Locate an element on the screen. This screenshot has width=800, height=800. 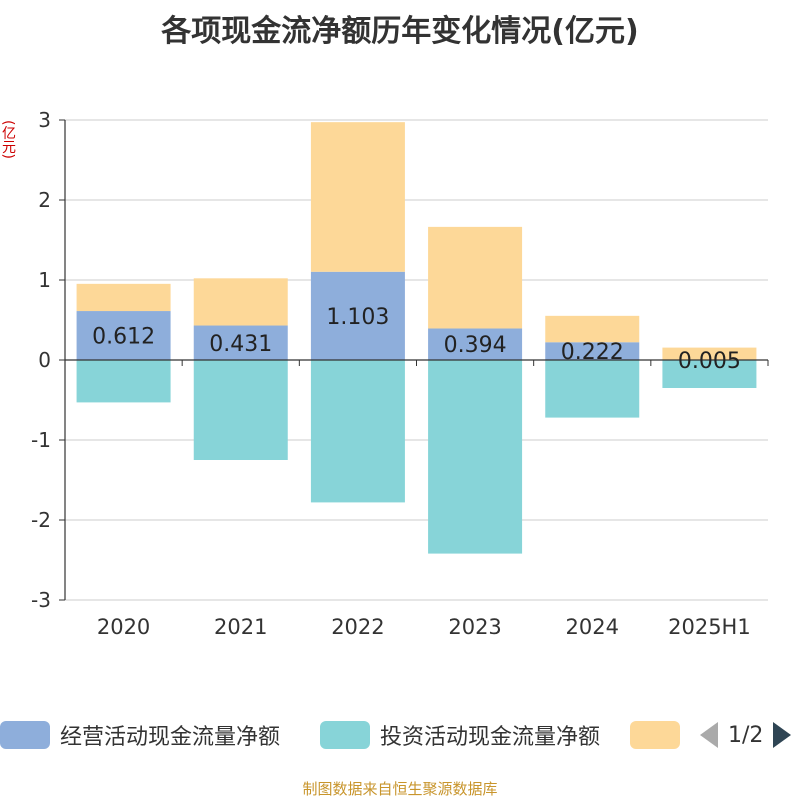
data-label-2020: 0.612 is located at coordinates (123, 337).